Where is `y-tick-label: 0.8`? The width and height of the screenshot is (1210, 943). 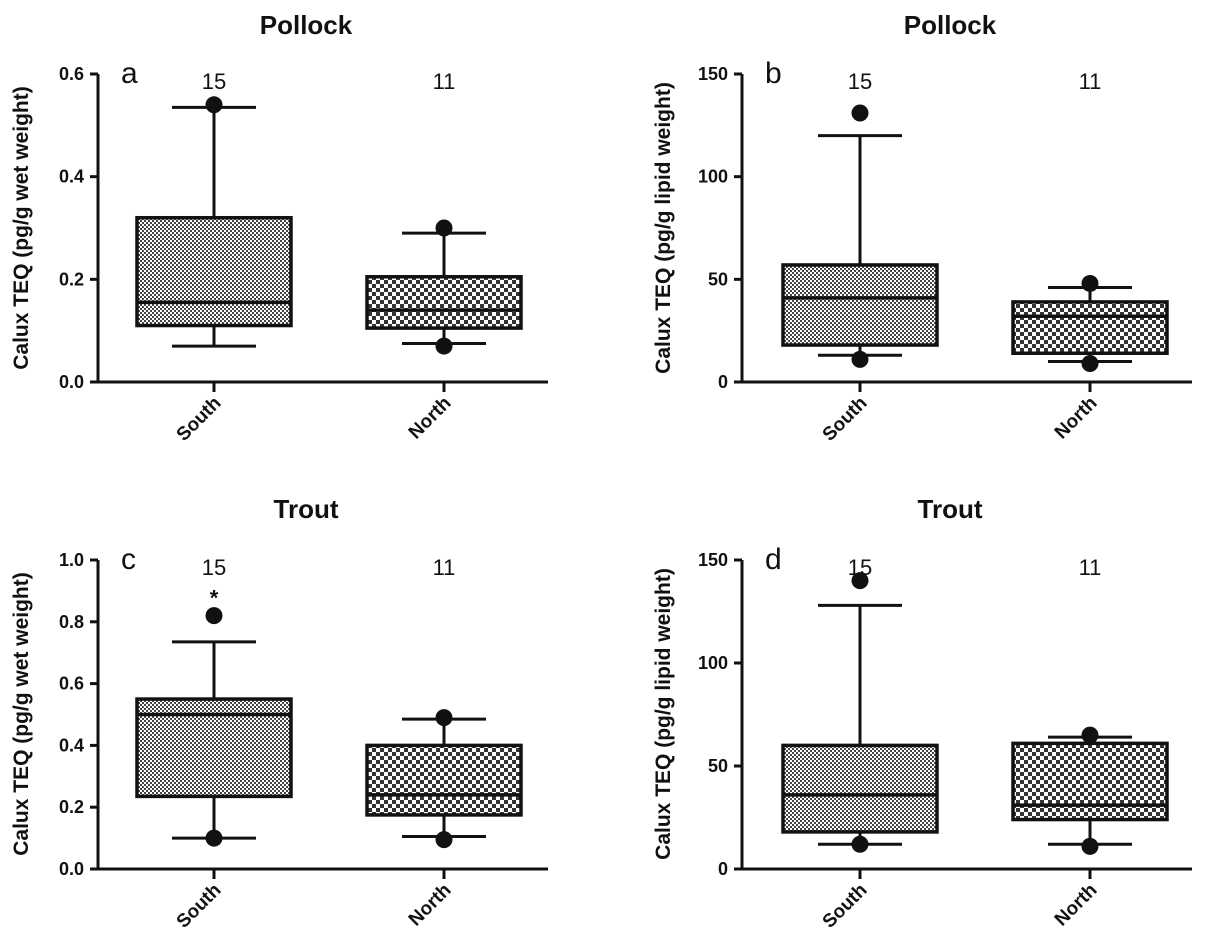 y-tick-label: 0.8 is located at coordinates (71, 622).